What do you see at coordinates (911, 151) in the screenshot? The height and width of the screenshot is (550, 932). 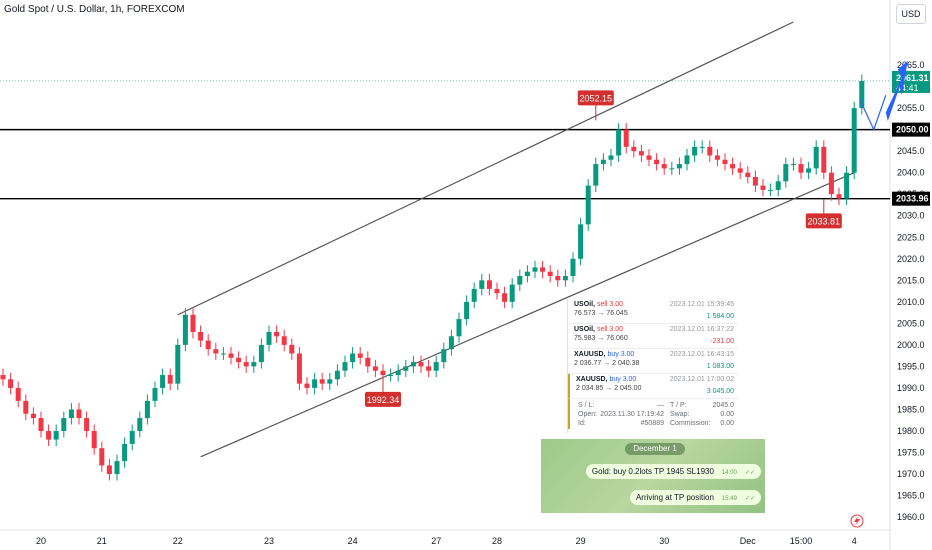 I see `y-tick-label: 2045.0` at bounding box center [911, 151].